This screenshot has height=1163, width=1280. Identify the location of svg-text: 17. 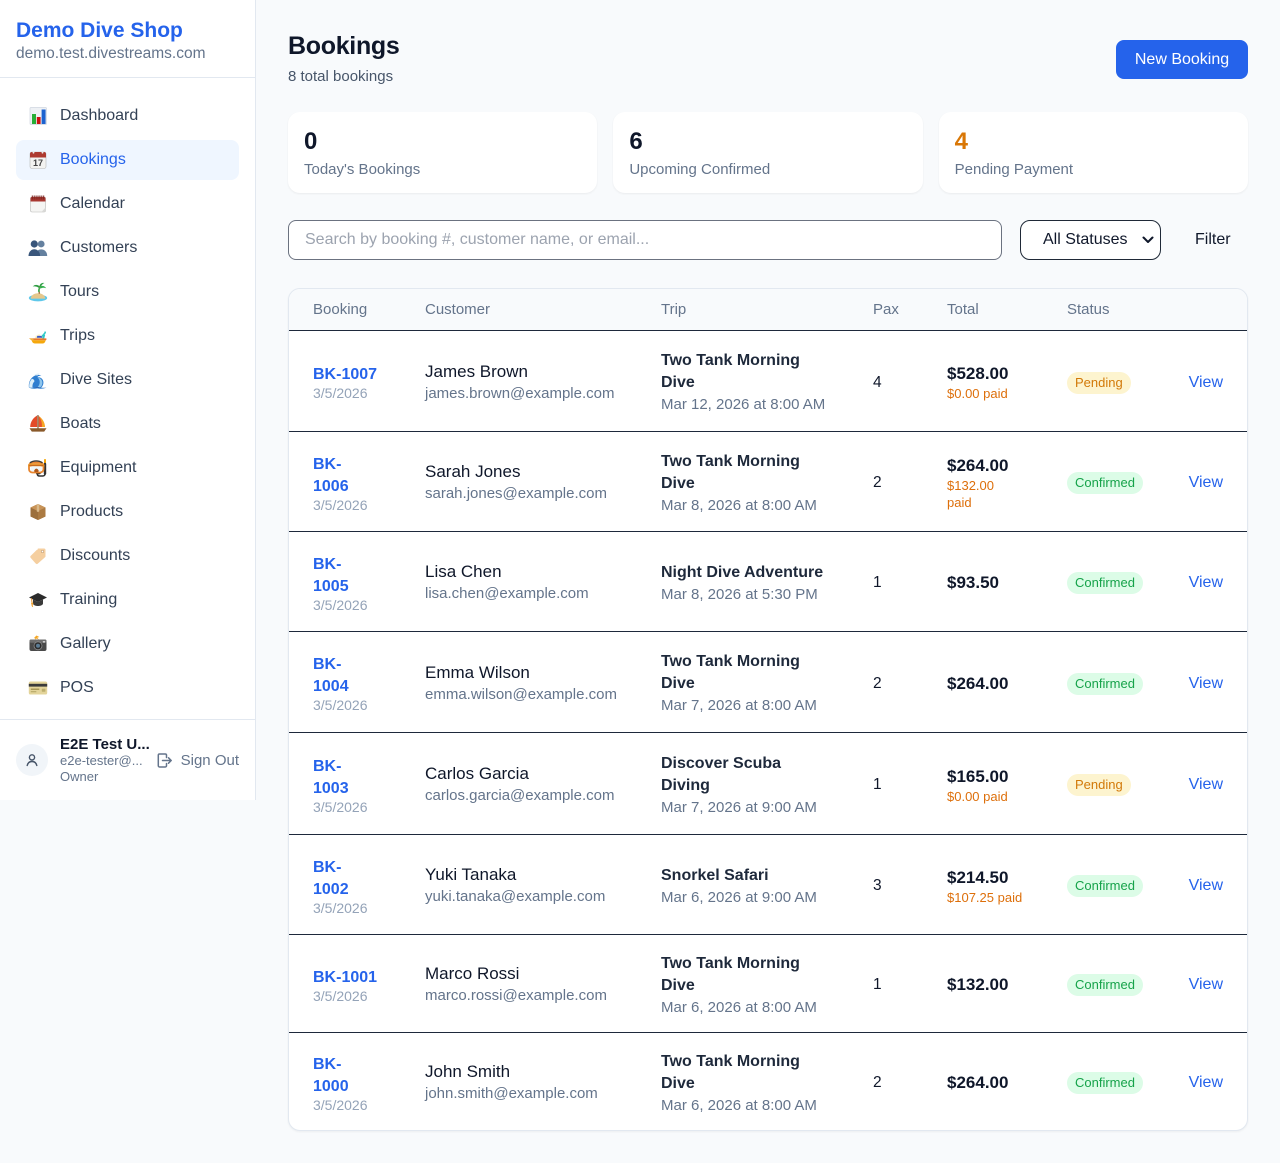
(38, 163).